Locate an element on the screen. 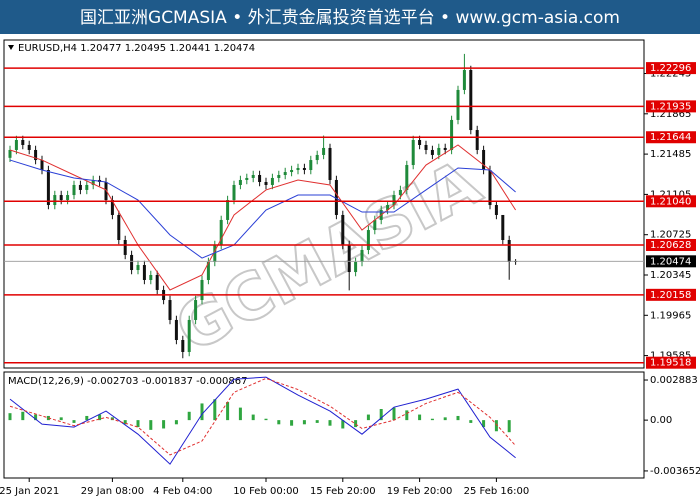 The height and width of the screenshot is (500, 700). y-tick-label: 1.21105 is located at coordinates (670, 194).